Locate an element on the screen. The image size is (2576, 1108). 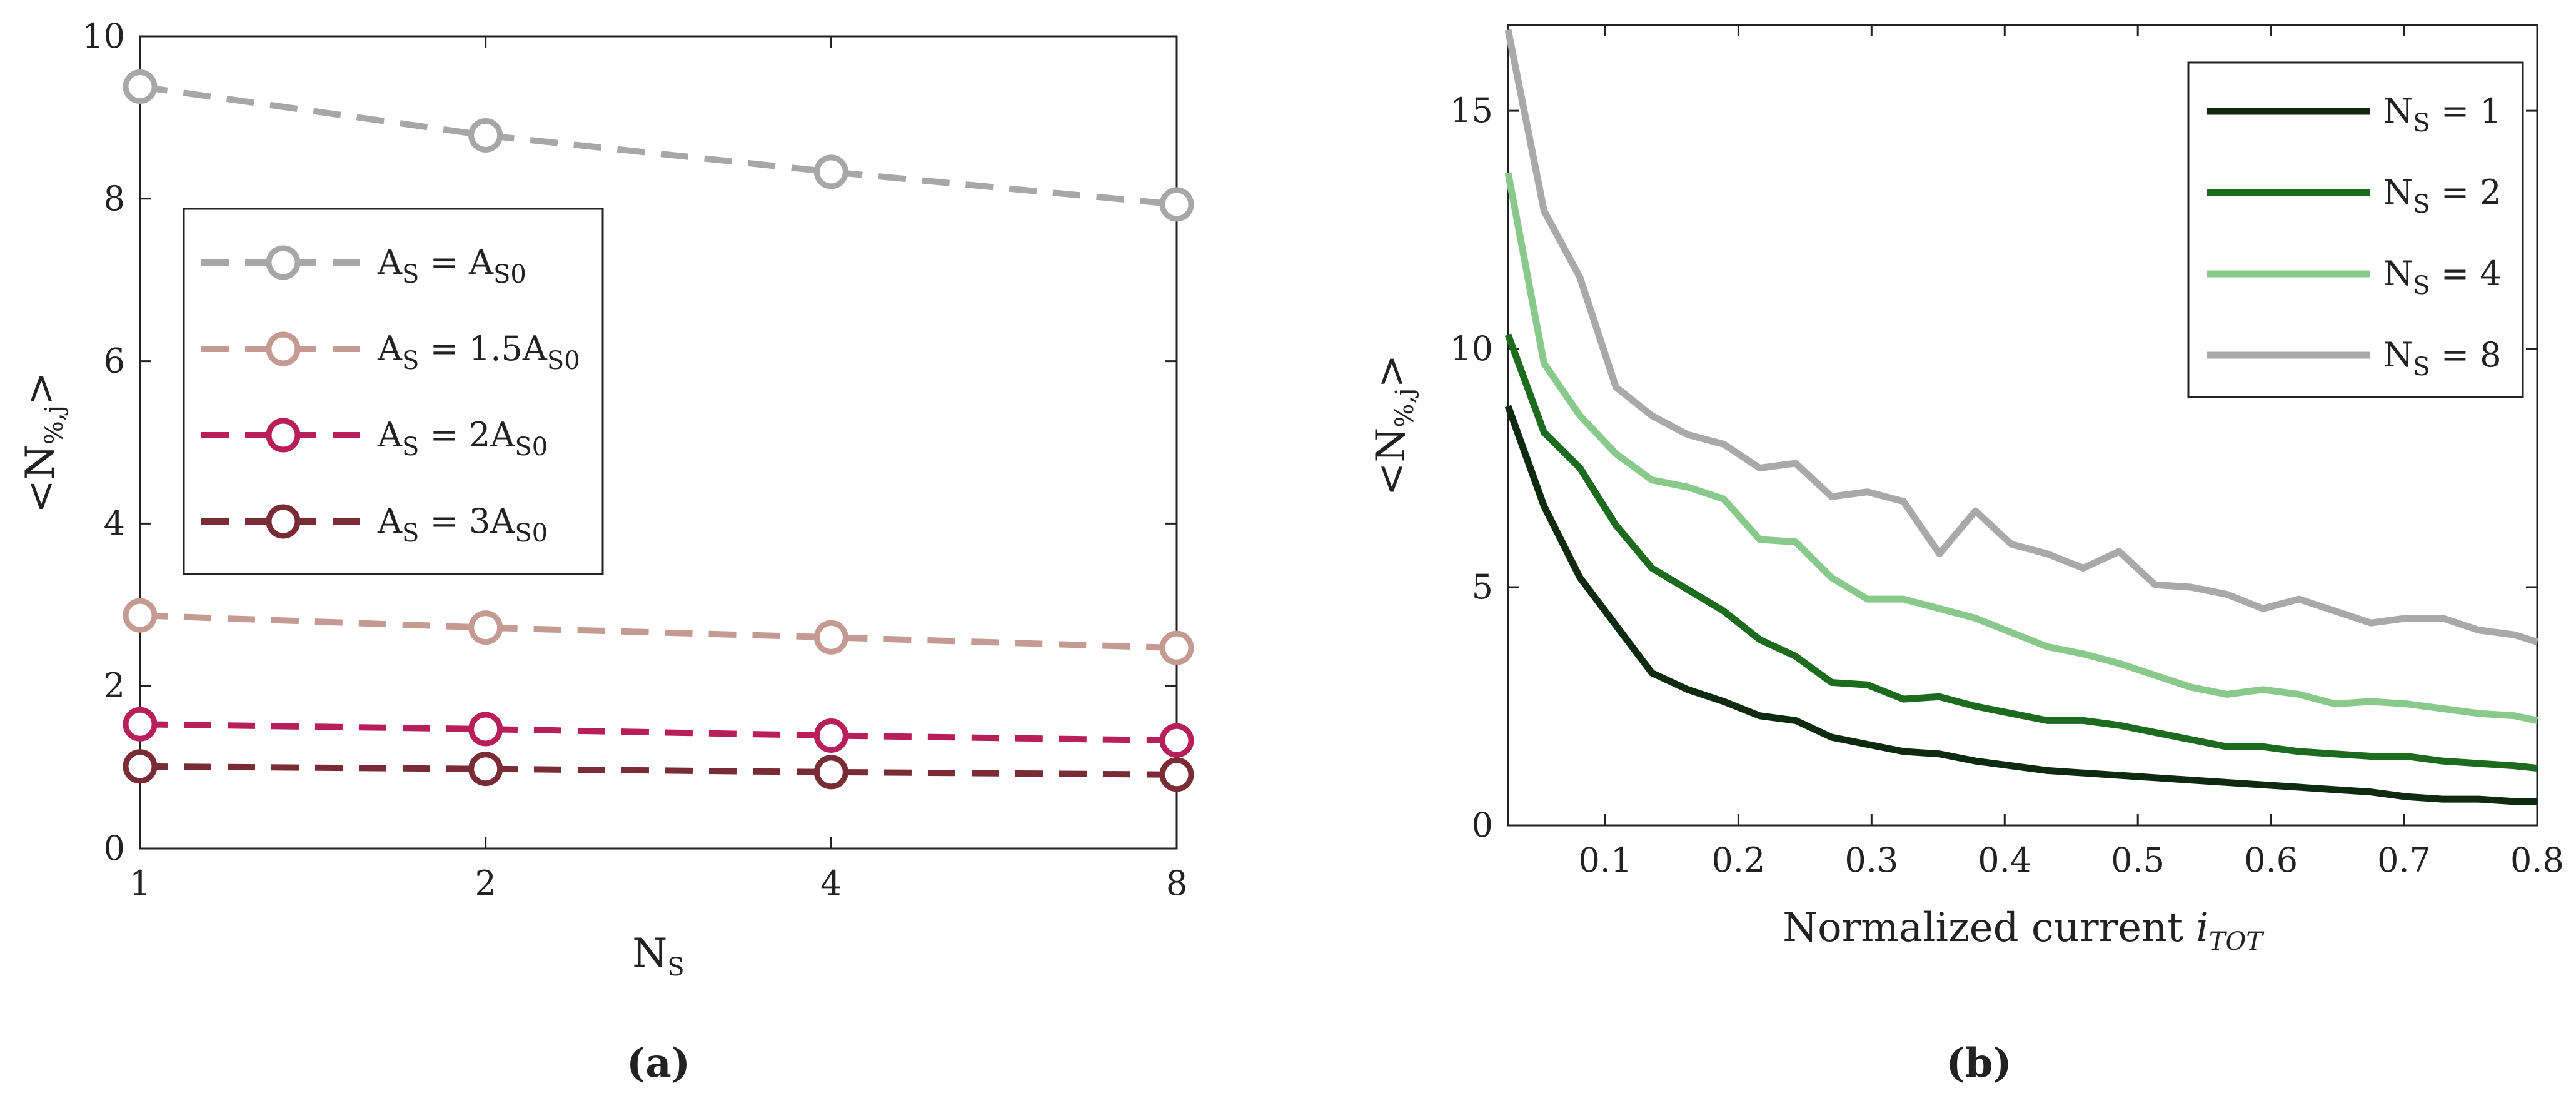
y-tick-label-b: 0 is located at coordinates (1482, 825).